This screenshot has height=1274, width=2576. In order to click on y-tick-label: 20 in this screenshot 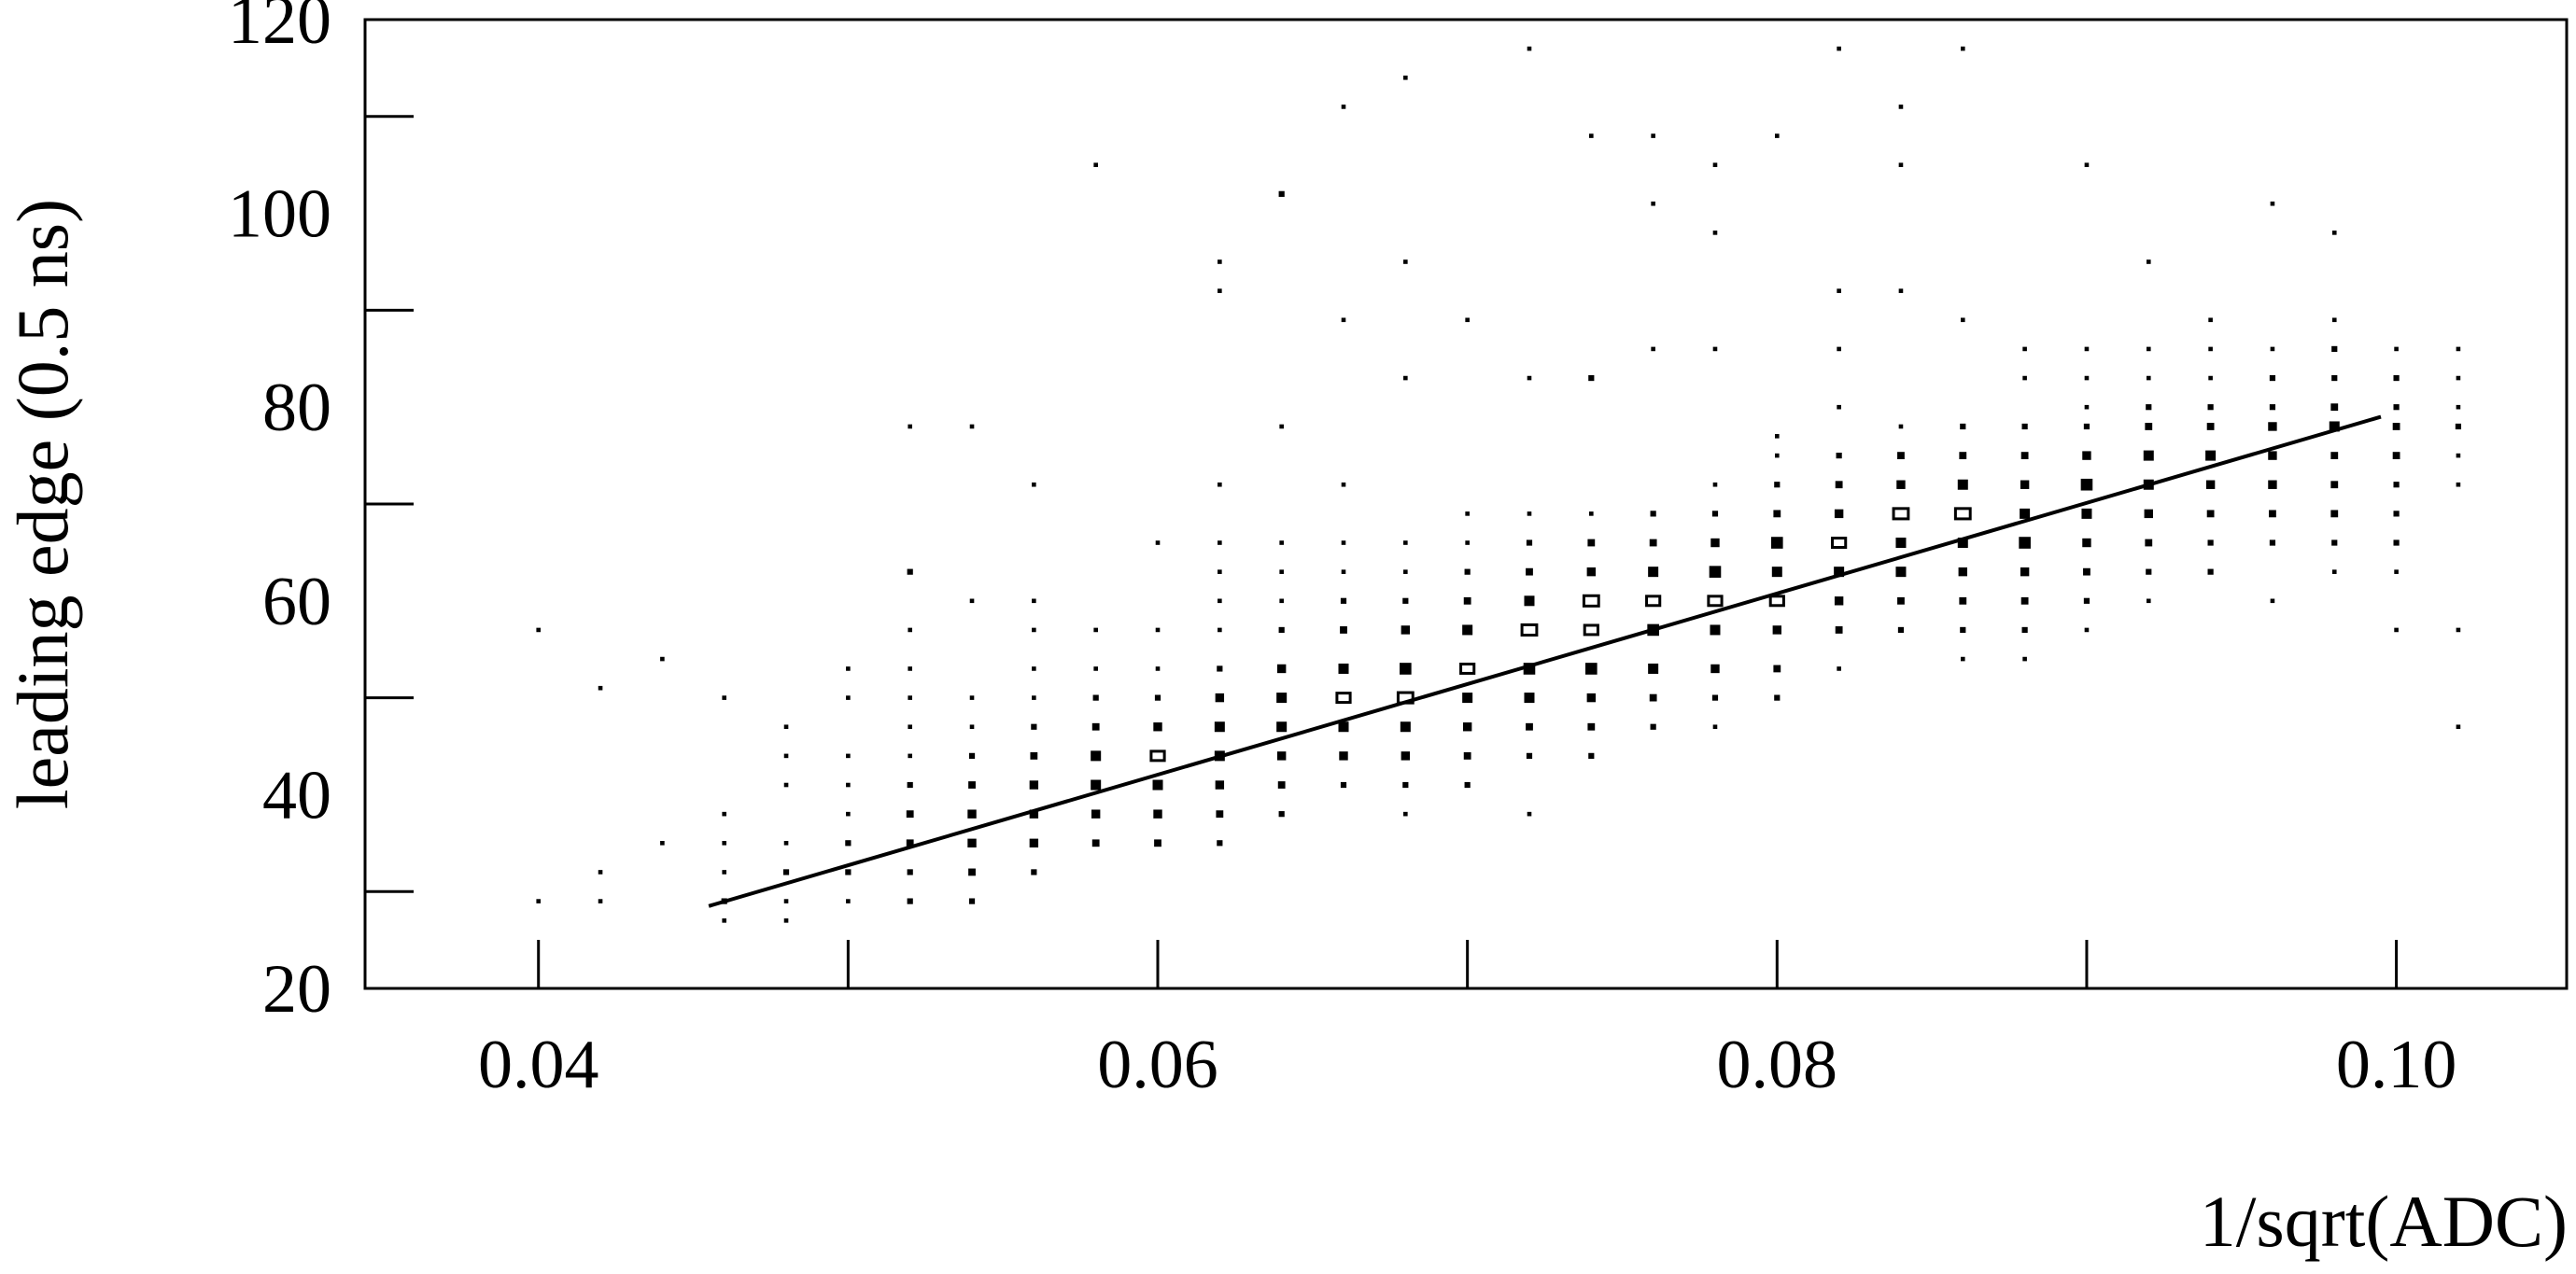, I will do `click(296, 989)`.